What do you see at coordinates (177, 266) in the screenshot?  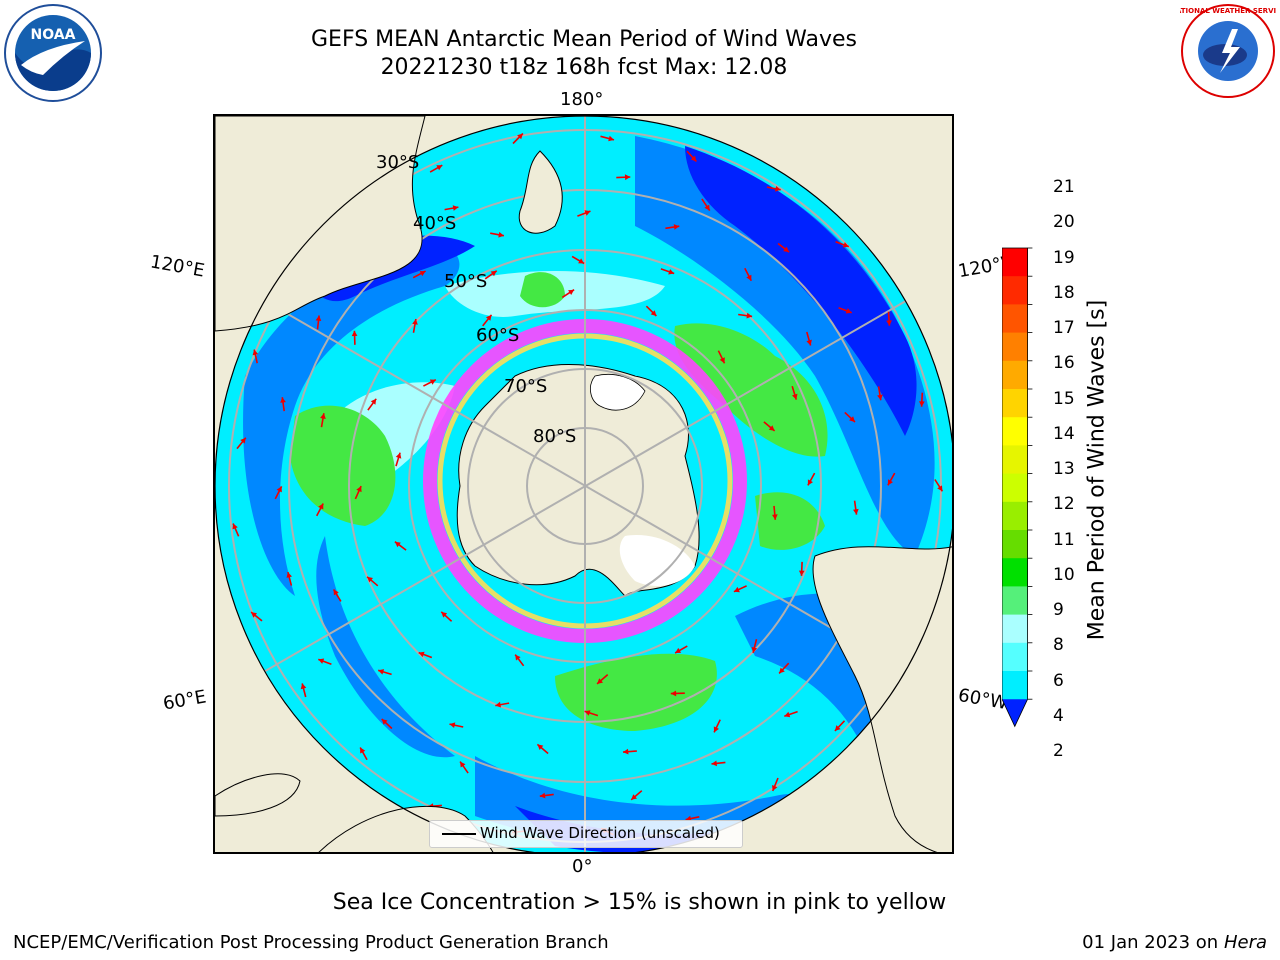 I see `lon-label-120e: 120°E` at bounding box center [177, 266].